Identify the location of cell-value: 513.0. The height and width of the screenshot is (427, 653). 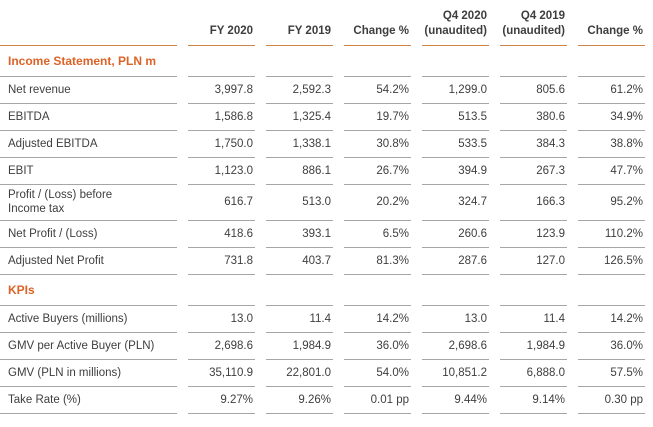
(299, 203).